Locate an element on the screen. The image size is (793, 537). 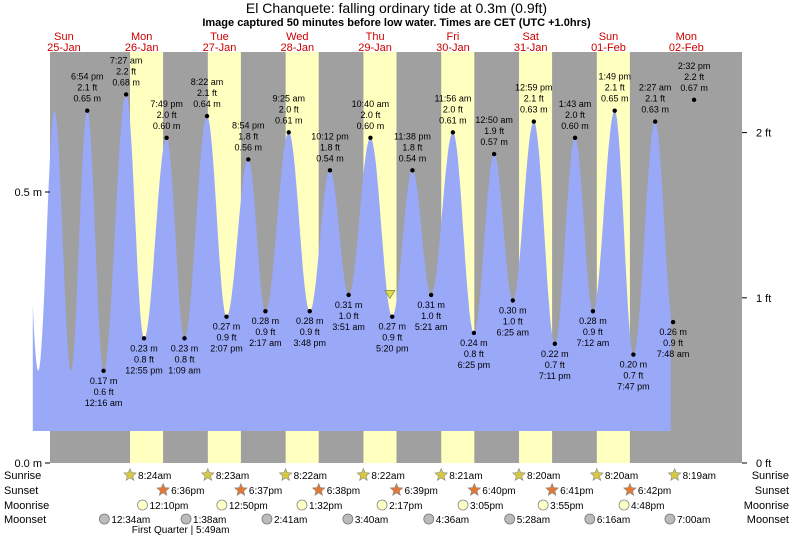
moonrise-time: 1:32pm is located at coordinates (325, 506).